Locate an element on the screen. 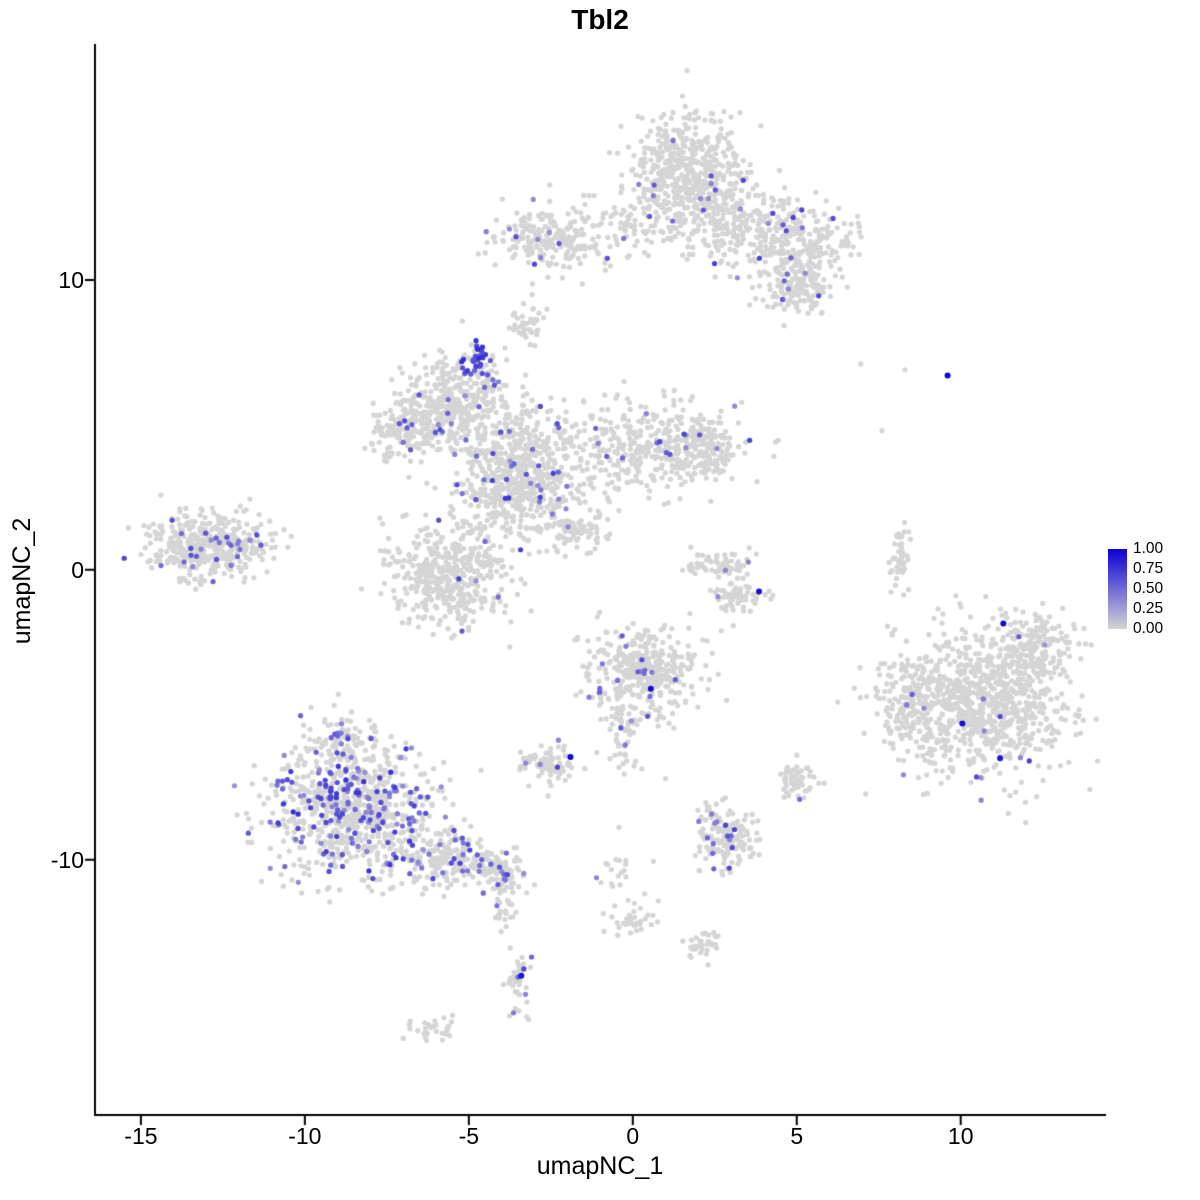 This screenshot has width=1200, height=1200. legend-tick-label: 0.25 is located at coordinates (1148, 608).